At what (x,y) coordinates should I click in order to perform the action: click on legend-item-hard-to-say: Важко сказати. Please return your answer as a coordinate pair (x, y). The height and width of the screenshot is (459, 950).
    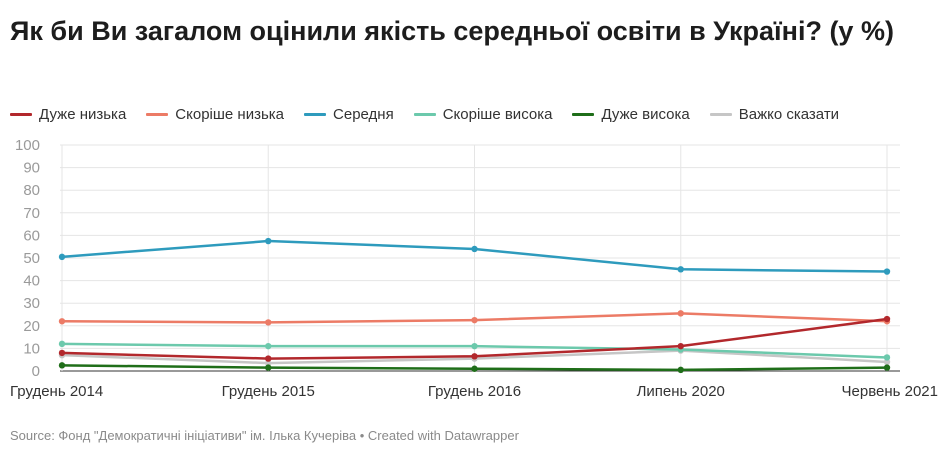
    Looking at the image, I should click on (774, 114).